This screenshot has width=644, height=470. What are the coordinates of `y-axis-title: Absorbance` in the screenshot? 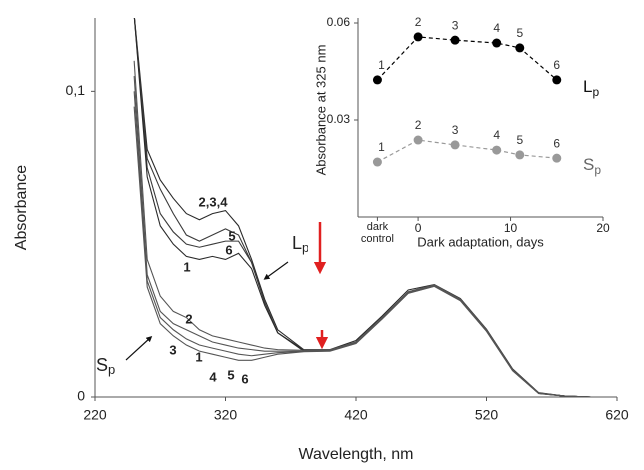 It's located at (21, 207).